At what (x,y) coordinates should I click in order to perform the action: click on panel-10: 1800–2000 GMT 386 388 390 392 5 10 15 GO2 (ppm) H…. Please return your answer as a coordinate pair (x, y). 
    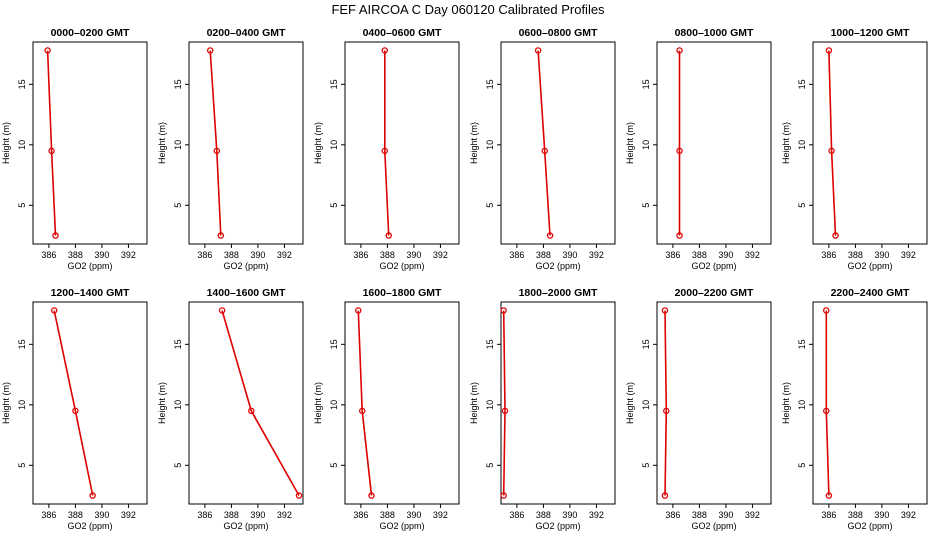
    Looking at the image, I should click on (542, 409).